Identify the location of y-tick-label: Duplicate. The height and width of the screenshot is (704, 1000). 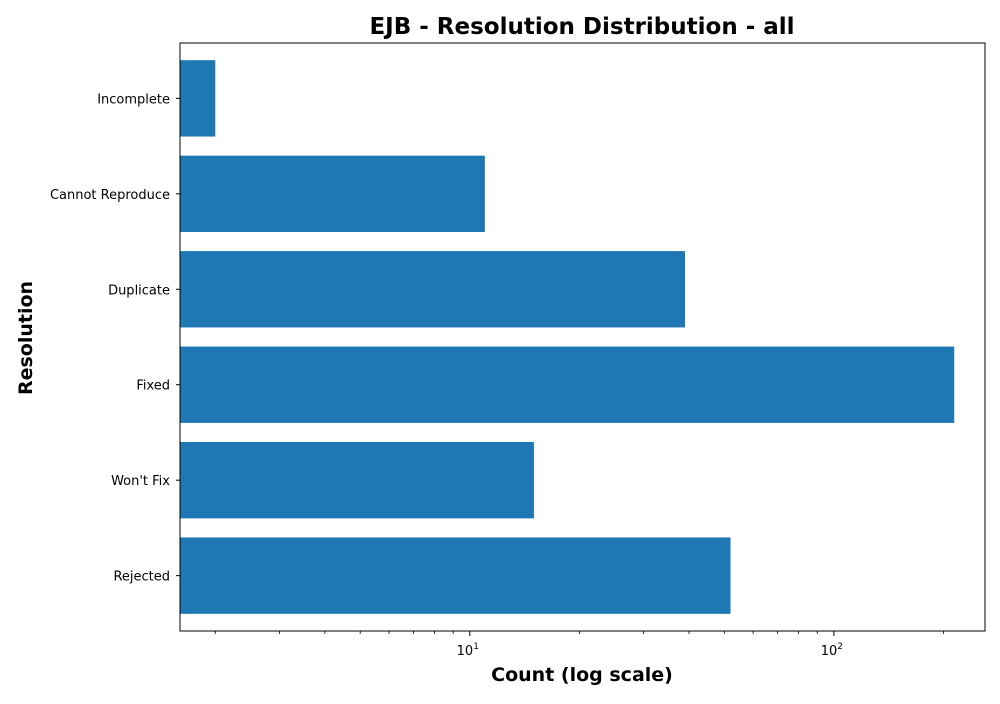
(139, 290).